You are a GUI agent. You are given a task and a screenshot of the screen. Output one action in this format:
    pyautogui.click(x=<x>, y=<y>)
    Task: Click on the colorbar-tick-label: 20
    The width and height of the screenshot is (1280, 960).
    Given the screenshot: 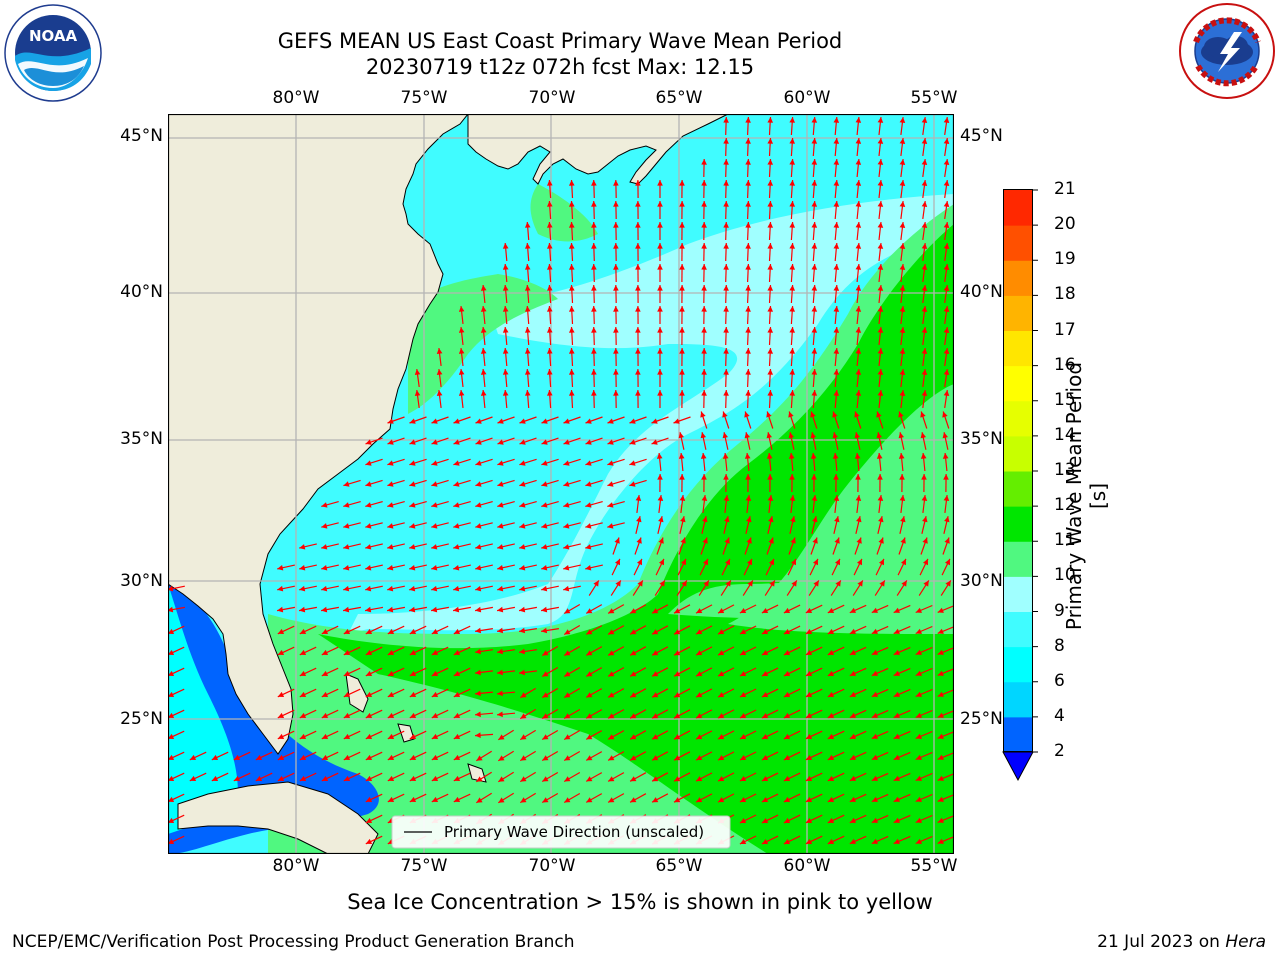 What is the action you would take?
    pyautogui.click(x=1065, y=224)
    